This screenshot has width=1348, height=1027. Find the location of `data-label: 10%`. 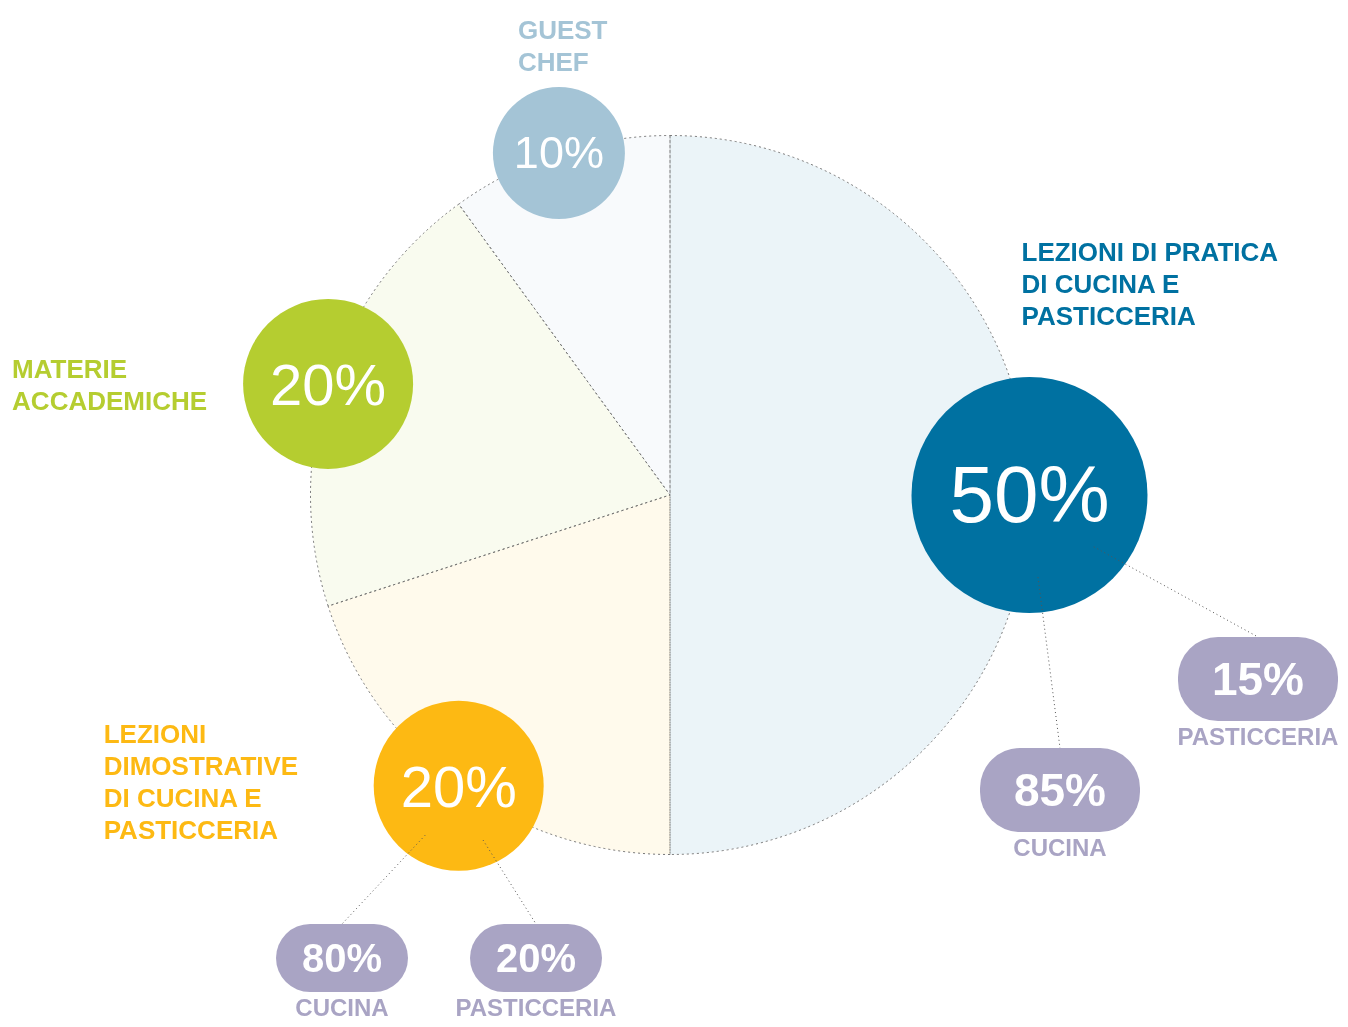

data-label: 10% is located at coordinates (558, 153).